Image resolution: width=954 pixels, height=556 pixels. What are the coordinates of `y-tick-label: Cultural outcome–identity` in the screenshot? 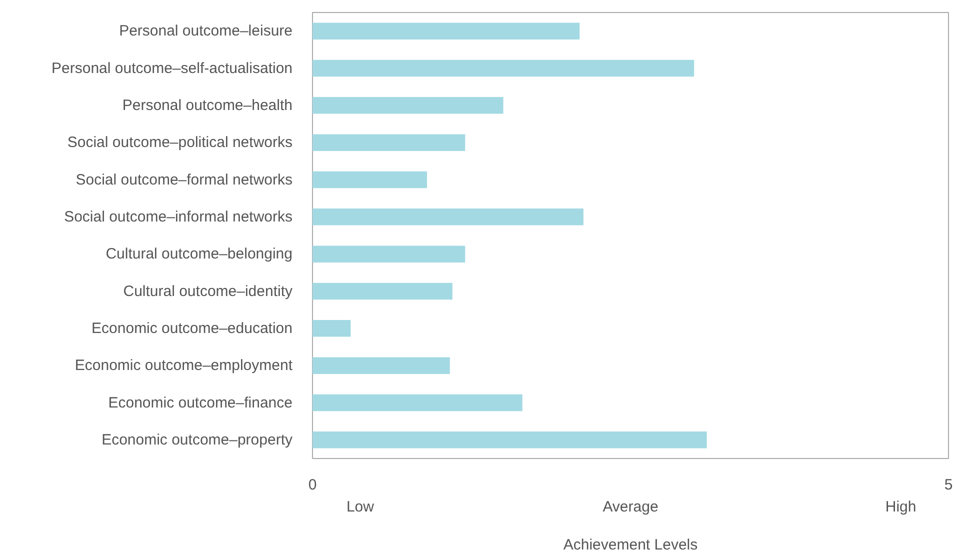 It's located at (208, 291).